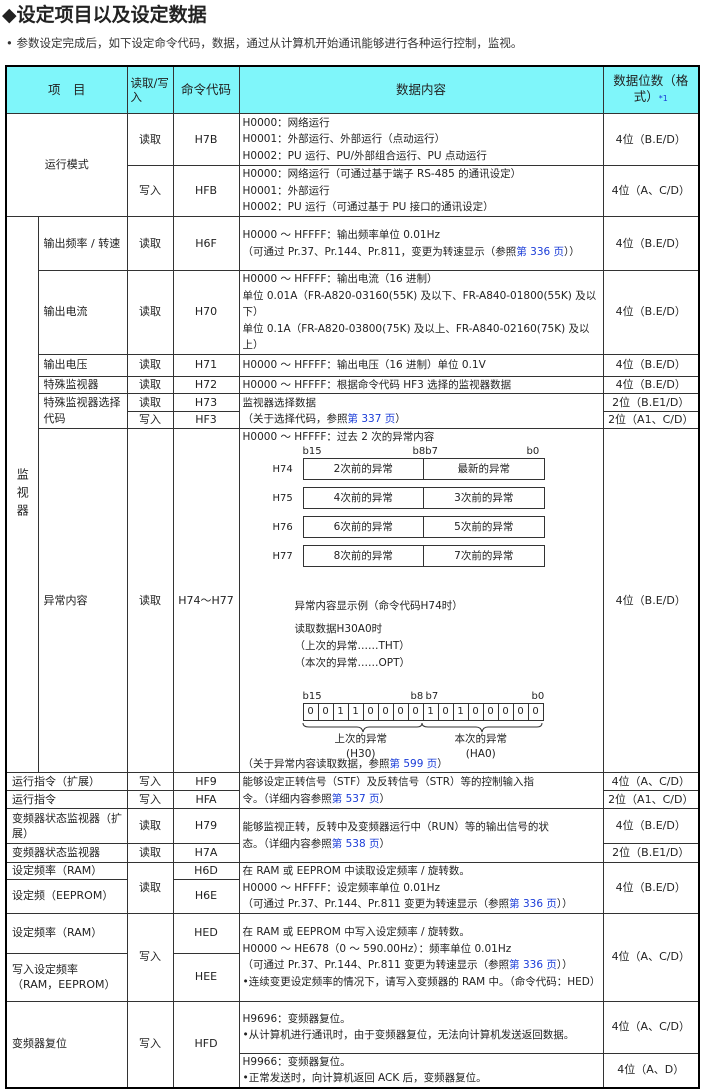 This screenshot has width=703, height=1090. What do you see at coordinates (282, 498) in the screenshot?
I see `register-code: H75` at bounding box center [282, 498].